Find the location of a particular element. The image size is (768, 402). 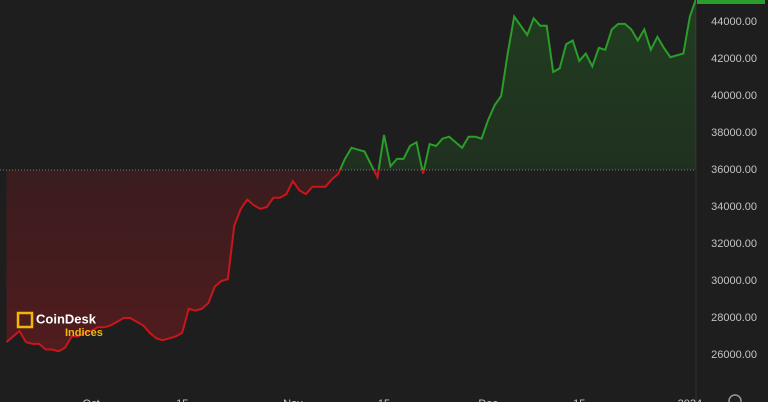

settings-icon is located at coordinates (735, 398).